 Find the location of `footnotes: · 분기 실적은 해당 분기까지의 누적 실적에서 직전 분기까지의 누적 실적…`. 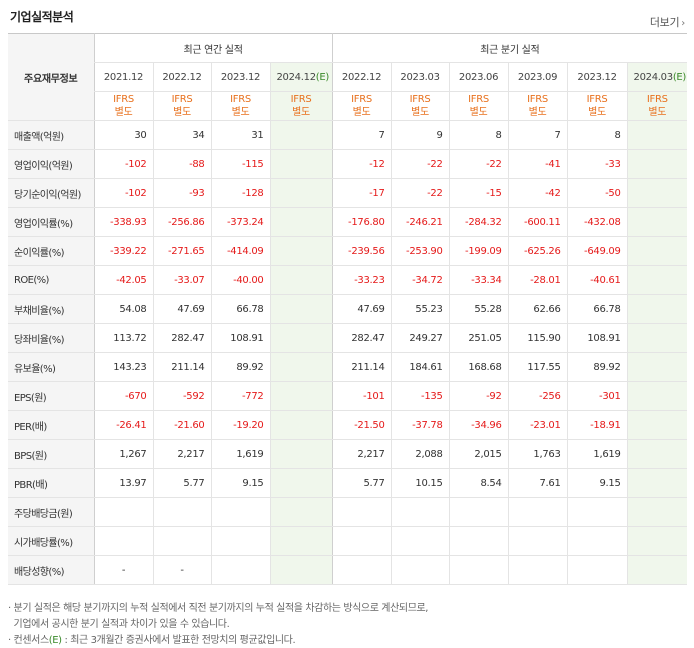

footnotes: · 분기 실적은 해당 분기까지의 누적 실적에서 직전 분기까지의 누적 실적… is located at coordinates (218, 624).